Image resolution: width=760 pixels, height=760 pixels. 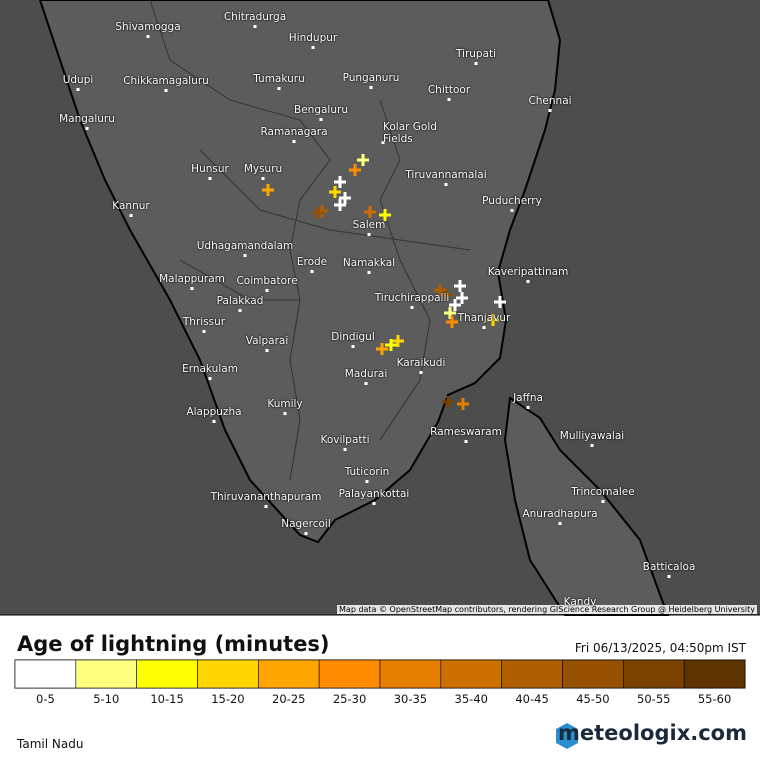 I want to click on brand-logo, so click(x=567, y=736).